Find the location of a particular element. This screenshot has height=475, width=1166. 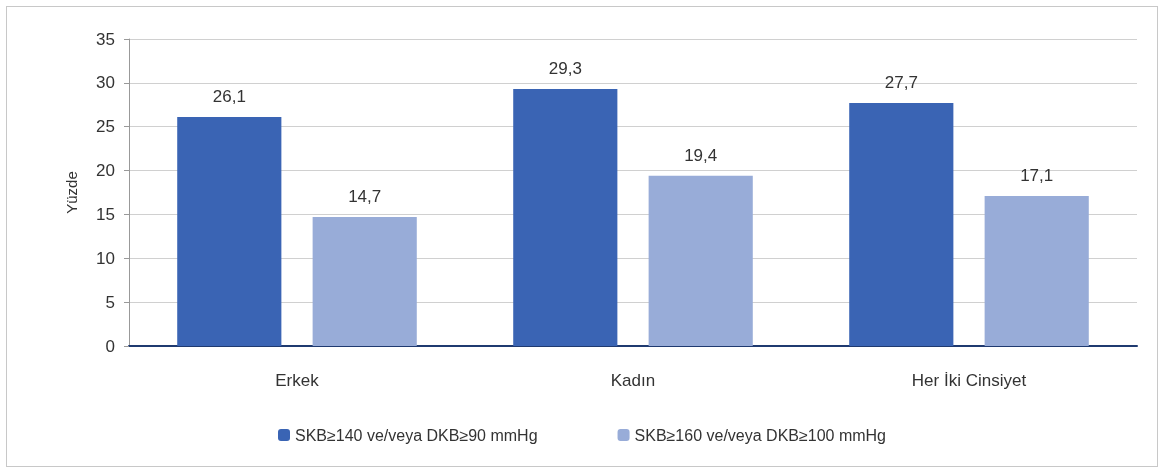

y-tick-label: 15 is located at coordinates (105, 214).